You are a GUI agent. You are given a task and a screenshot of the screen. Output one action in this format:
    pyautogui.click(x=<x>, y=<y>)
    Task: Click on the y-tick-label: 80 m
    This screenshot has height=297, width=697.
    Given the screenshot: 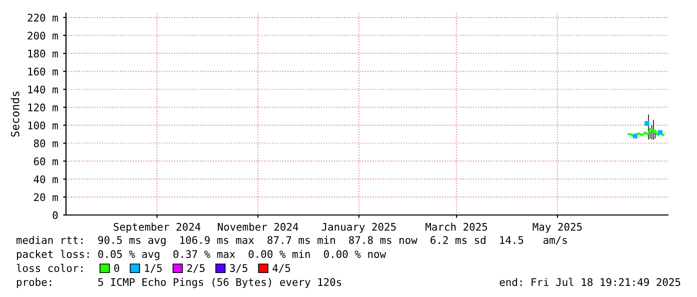 What is the action you would take?
    pyautogui.click(x=46, y=143)
    